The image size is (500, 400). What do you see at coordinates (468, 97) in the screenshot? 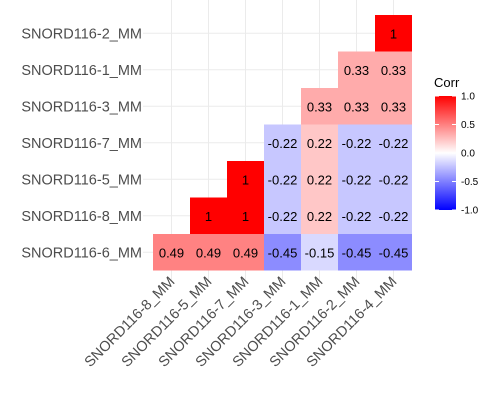
I see `legend-tick-label: 1.0` at bounding box center [468, 97].